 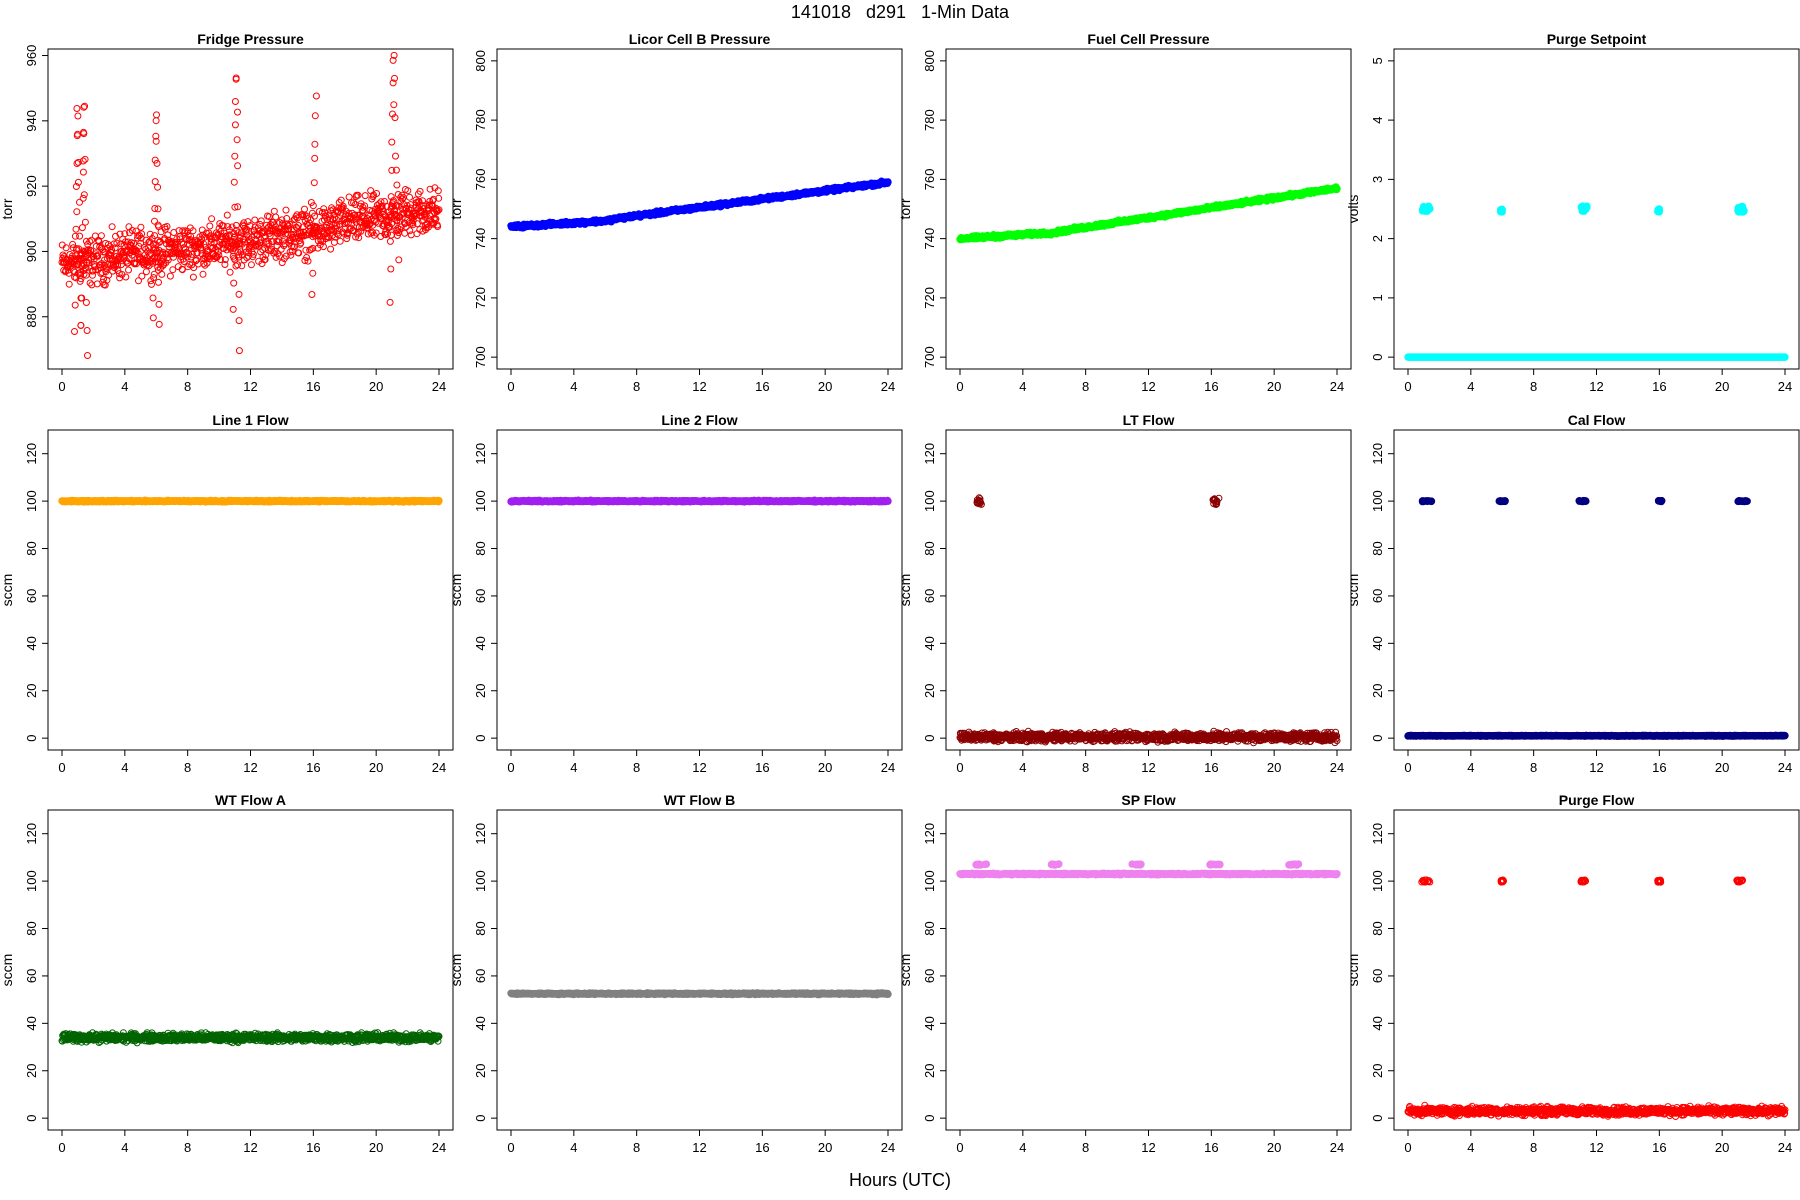 What do you see at coordinates (480, 691) in the screenshot?
I see `y-tick-label: 20` at bounding box center [480, 691].